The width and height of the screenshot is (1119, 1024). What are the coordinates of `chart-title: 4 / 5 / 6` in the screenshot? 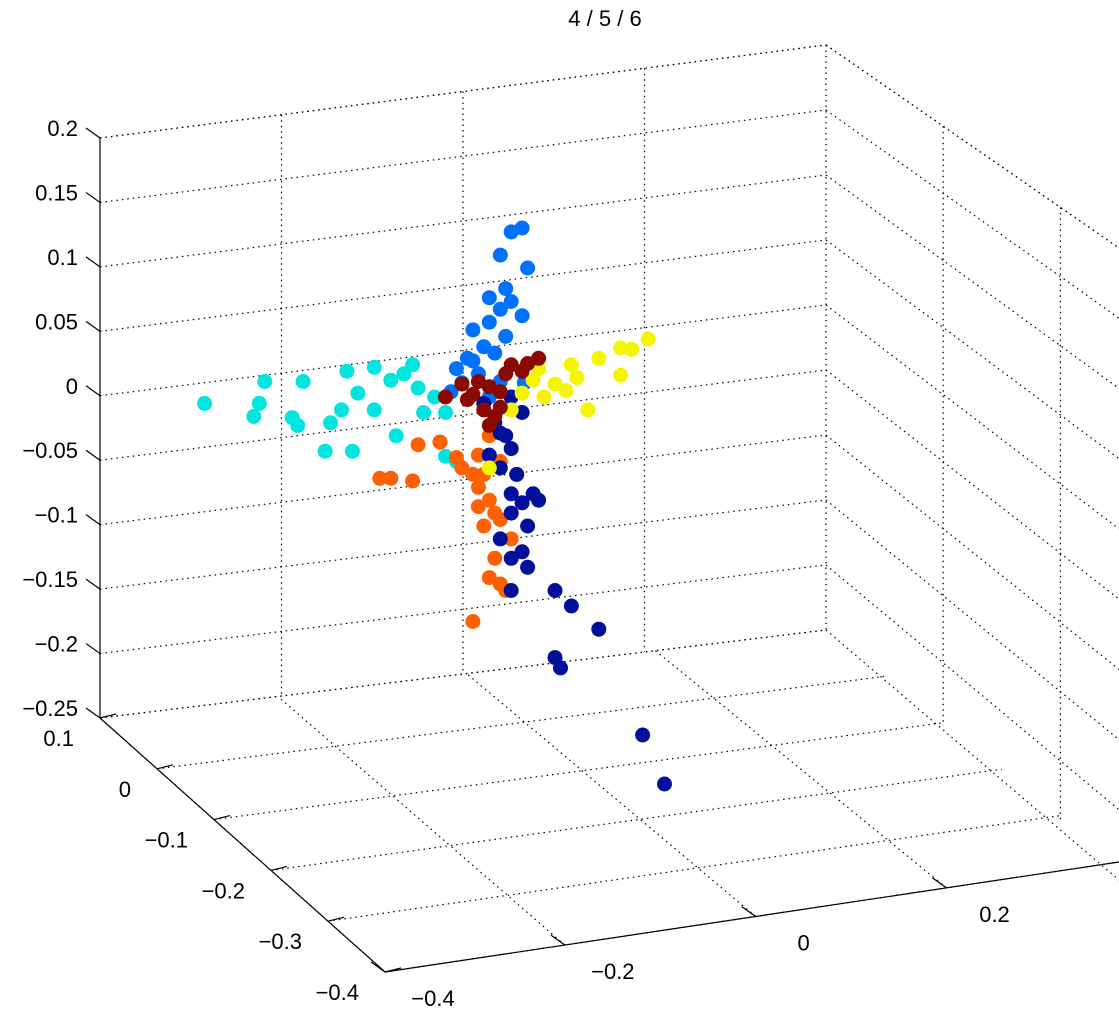 It's located at (604, 18).